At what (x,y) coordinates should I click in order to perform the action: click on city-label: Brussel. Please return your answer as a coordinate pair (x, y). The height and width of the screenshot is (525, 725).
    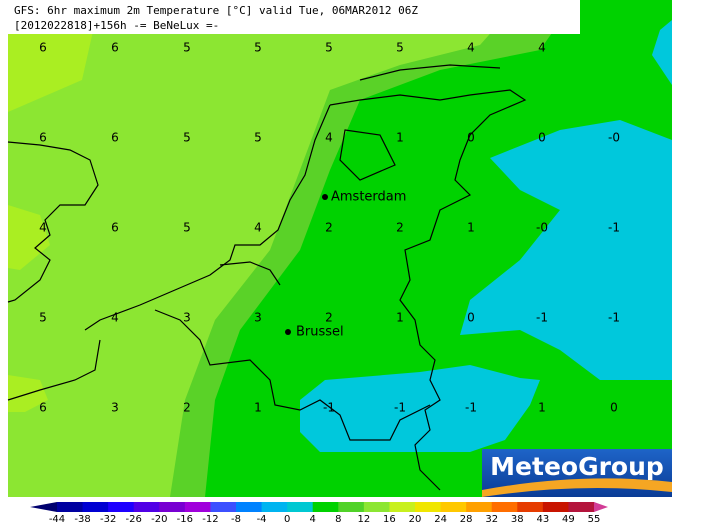
    Looking at the image, I should click on (320, 332).